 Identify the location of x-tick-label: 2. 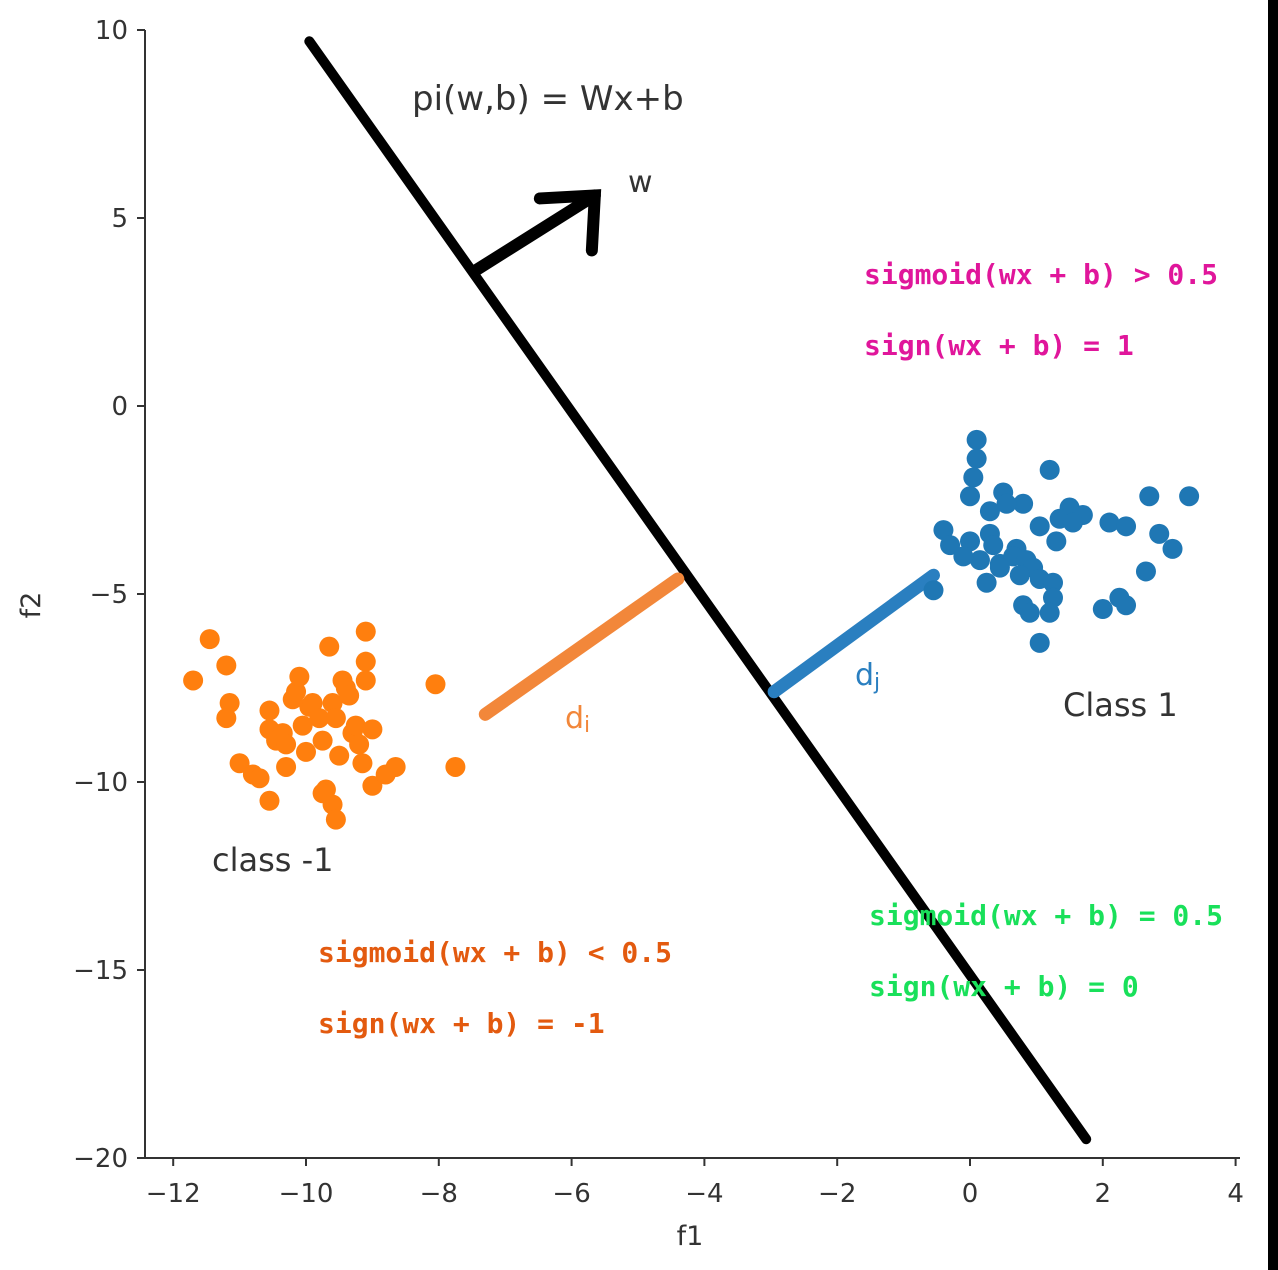
(1103, 1194).